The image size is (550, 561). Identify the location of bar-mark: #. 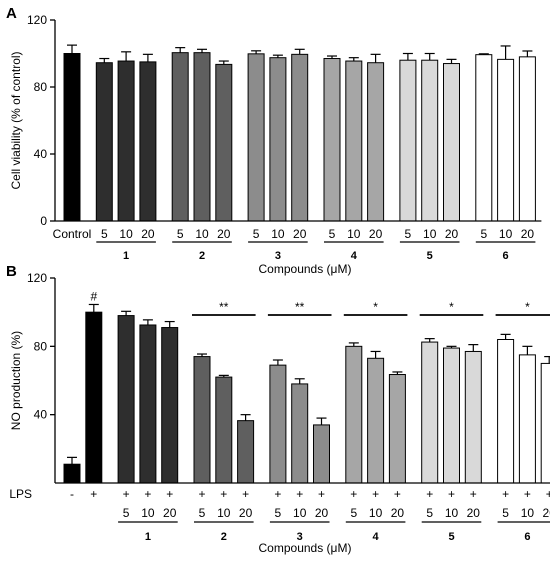
(93, 296).